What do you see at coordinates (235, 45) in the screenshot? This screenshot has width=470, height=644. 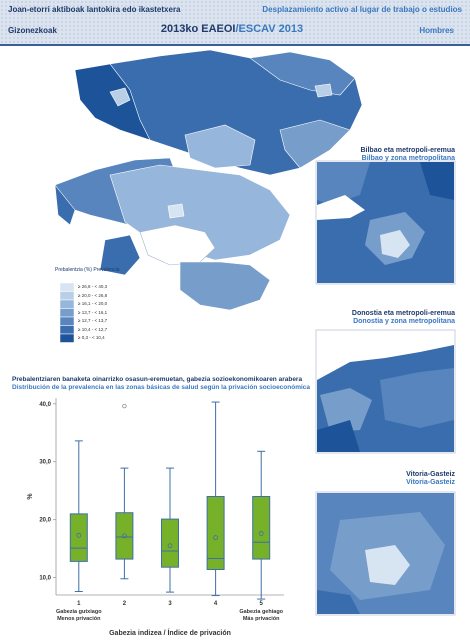 I see `header-rule` at bounding box center [235, 45].